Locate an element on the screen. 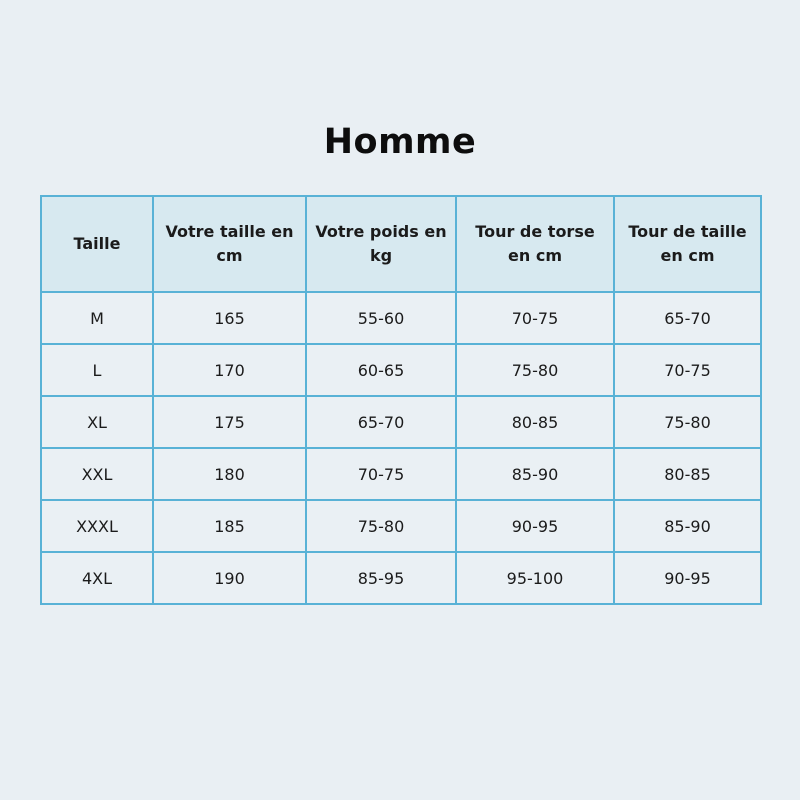  measurement-cell: 165 is located at coordinates (229, 318).